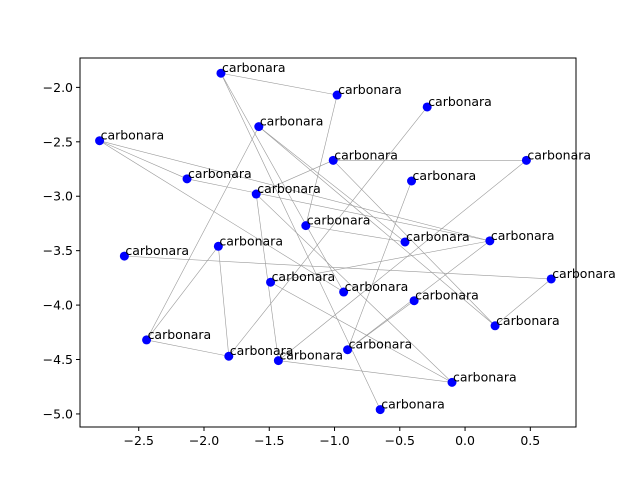 Image resolution: width=640 pixels, height=480 pixels. Describe the element at coordinates (139, 440) in the screenshot. I see `x-tick-label: −2.5` at that location.